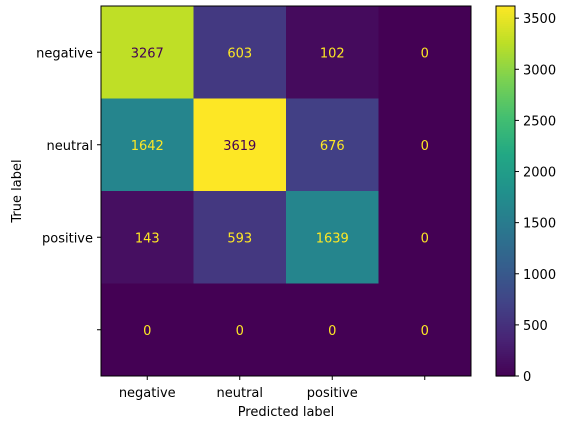 The width and height of the screenshot is (568, 435). I want to click on y-tick-label: neutral, so click(70, 146).